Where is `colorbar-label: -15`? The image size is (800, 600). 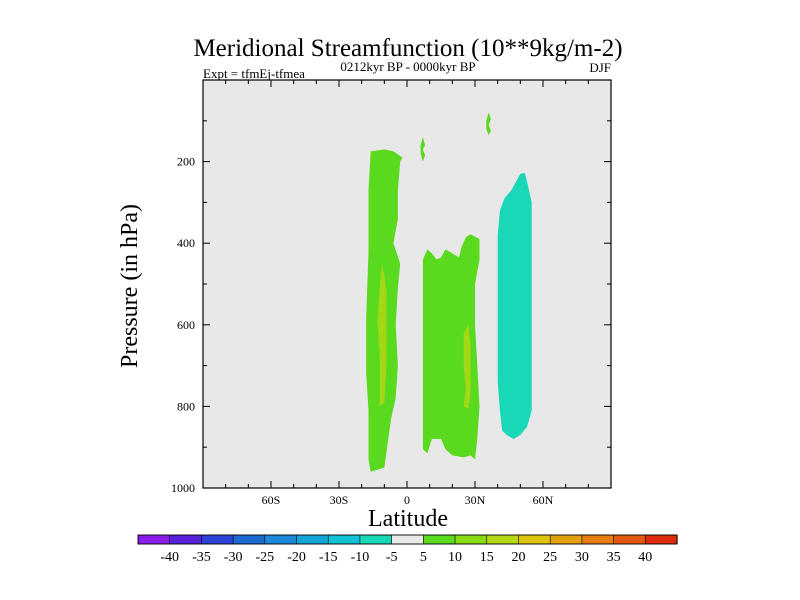 colorbar-label: -15 is located at coordinates (328, 557).